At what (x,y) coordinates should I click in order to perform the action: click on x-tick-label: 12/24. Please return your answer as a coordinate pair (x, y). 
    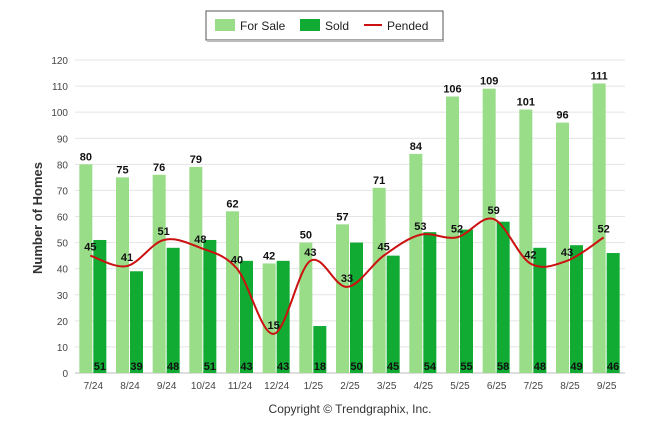
    Looking at the image, I should click on (276, 386).